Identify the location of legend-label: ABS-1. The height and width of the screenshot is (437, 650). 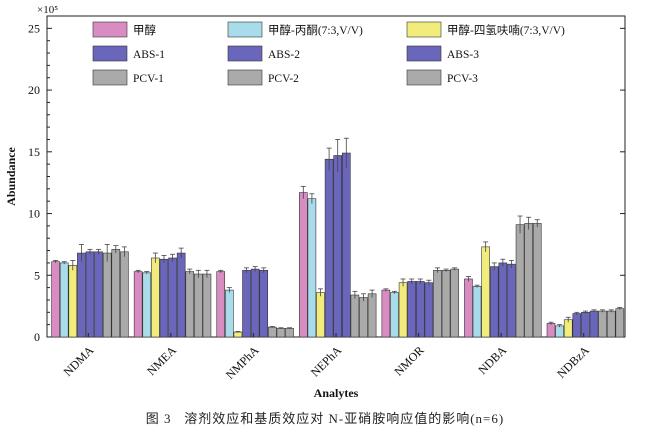
(149, 55).